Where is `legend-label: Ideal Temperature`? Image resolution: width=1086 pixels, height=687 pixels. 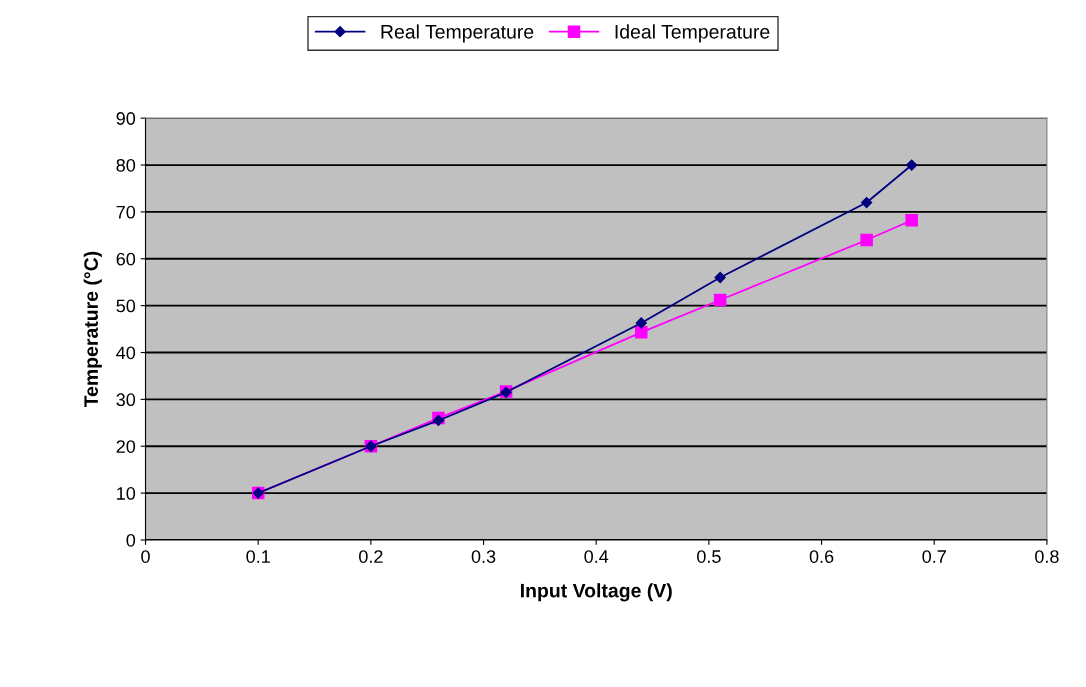 legend-label: Ideal Temperature is located at coordinates (692, 33).